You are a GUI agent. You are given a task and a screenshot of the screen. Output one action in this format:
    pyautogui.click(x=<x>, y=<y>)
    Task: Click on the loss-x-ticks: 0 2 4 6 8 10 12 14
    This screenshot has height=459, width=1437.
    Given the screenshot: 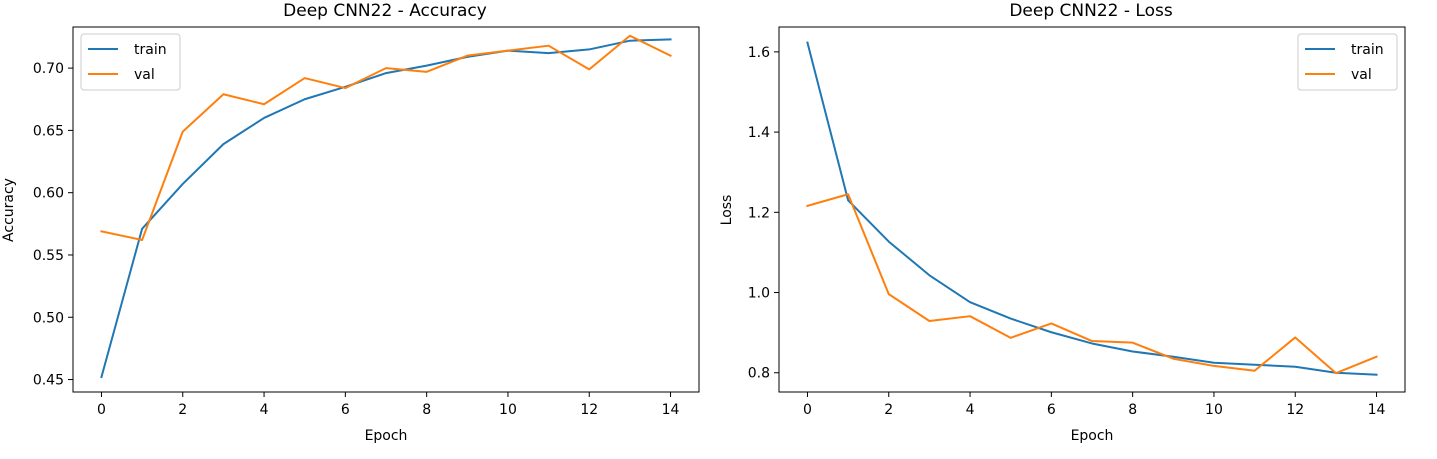 What is the action you would take?
    pyautogui.click(x=1094, y=405)
    